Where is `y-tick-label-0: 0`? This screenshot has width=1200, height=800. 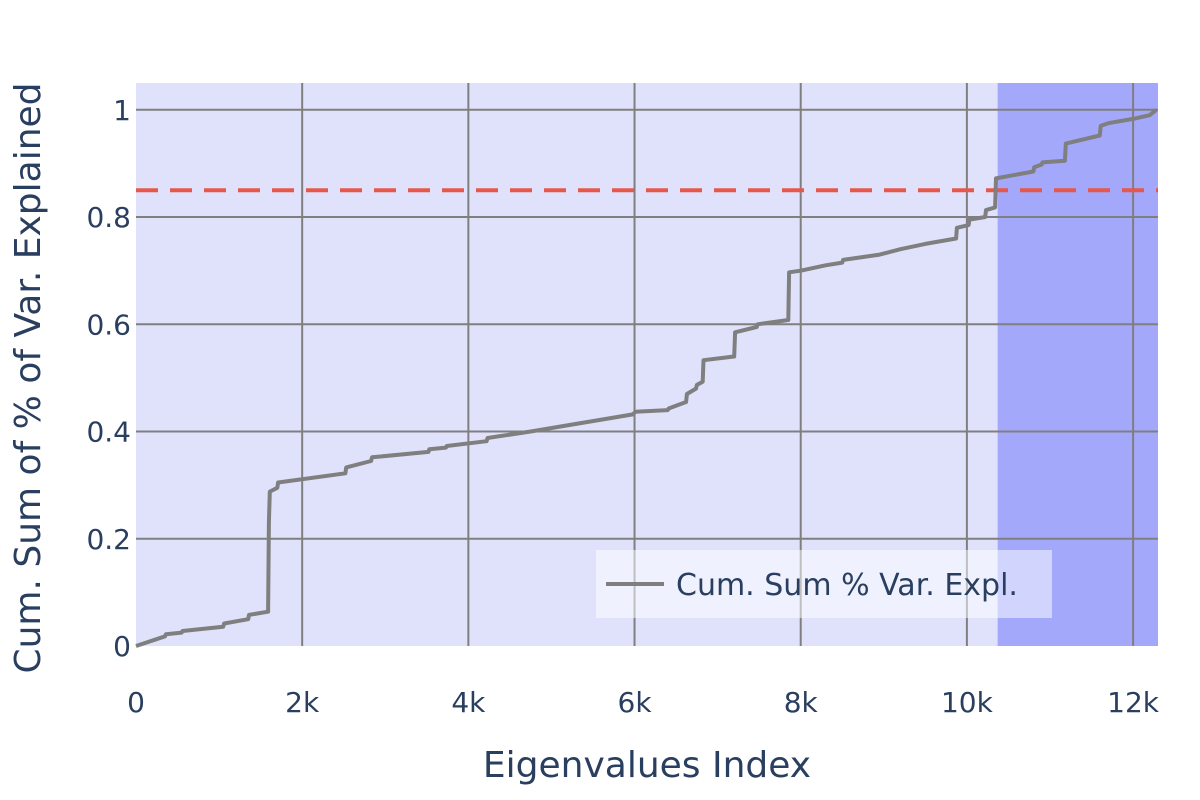 y-tick-label-0: 0 is located at coordinates (122, 646).